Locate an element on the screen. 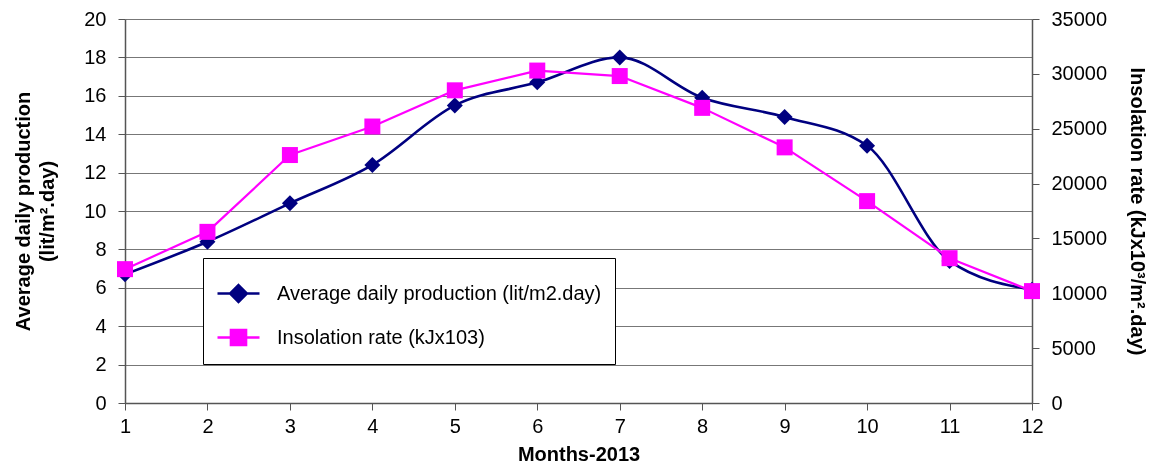  y-tick-label: 2 is located at coordinates (101, 364).